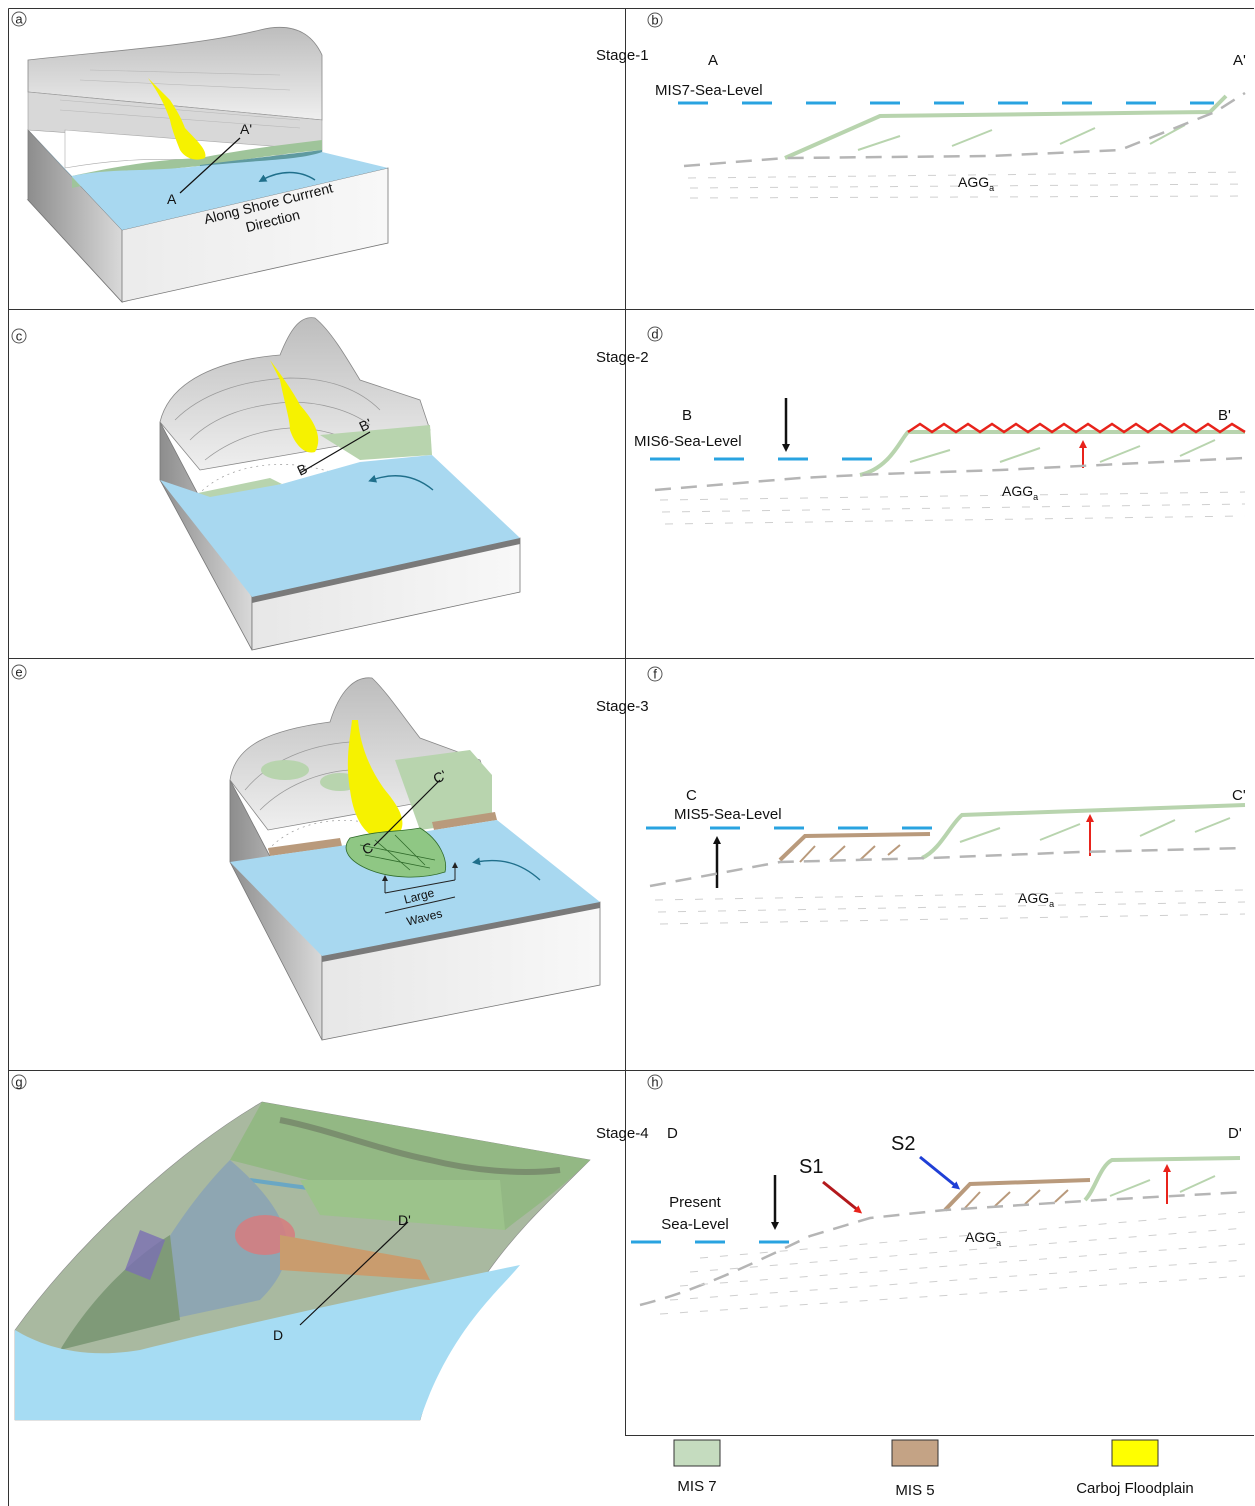 The width and height of the screenshot is (1255, 1506). Describe the element at coordinates (1135, 1488) in the screenshot. I see `legend-label-floodplain: Carboj Floodplain` at that location.